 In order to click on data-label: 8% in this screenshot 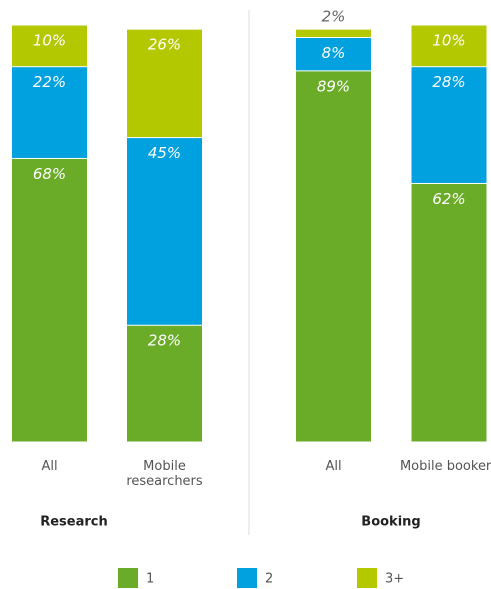, I will do `click(334, 53)`.